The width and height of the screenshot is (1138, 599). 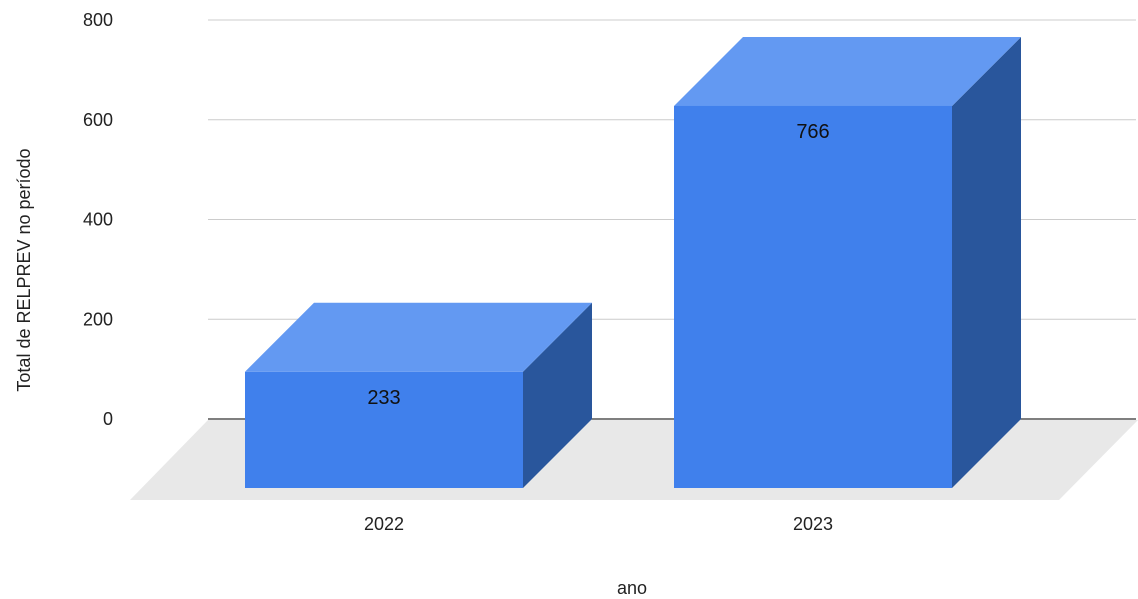 I want to click on y-tick-label: 0, so click(x=108, y=419).